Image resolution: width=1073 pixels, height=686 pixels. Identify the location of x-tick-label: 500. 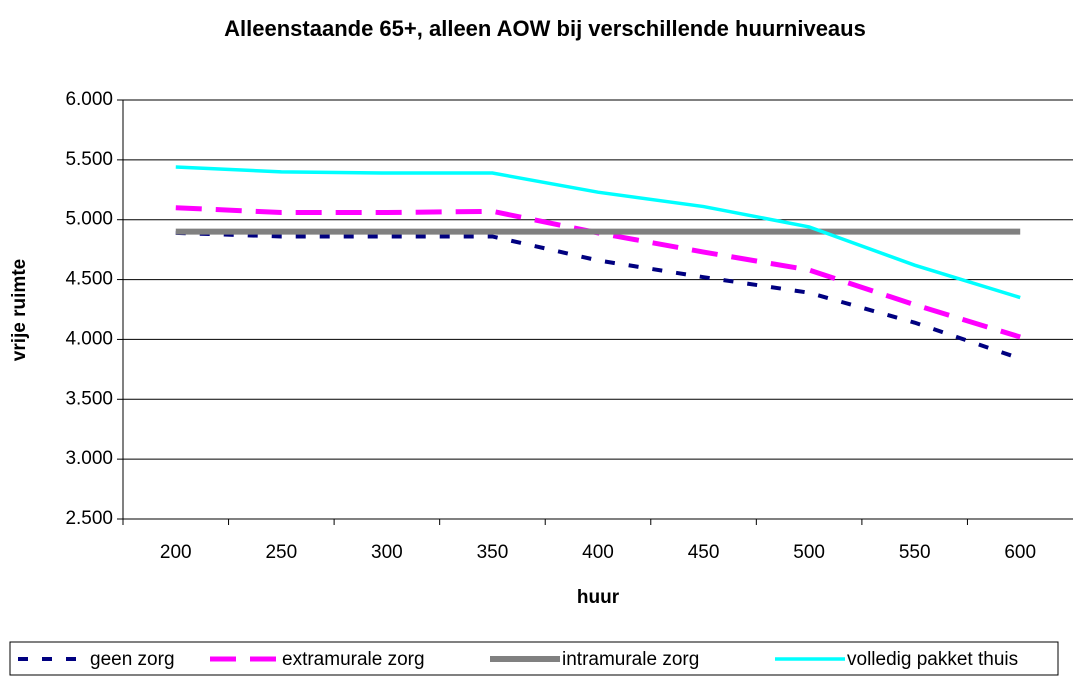
(809, 552).